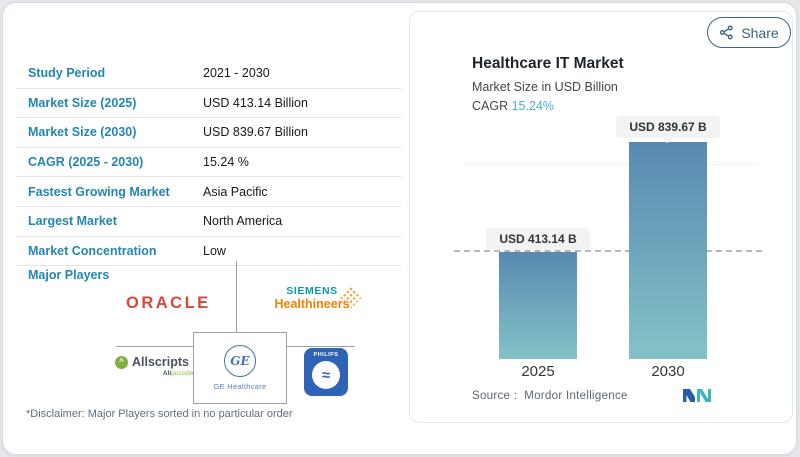  I want to click on table-row: Market Size (2025) USD 413.14 Billion, so click(209, 104).